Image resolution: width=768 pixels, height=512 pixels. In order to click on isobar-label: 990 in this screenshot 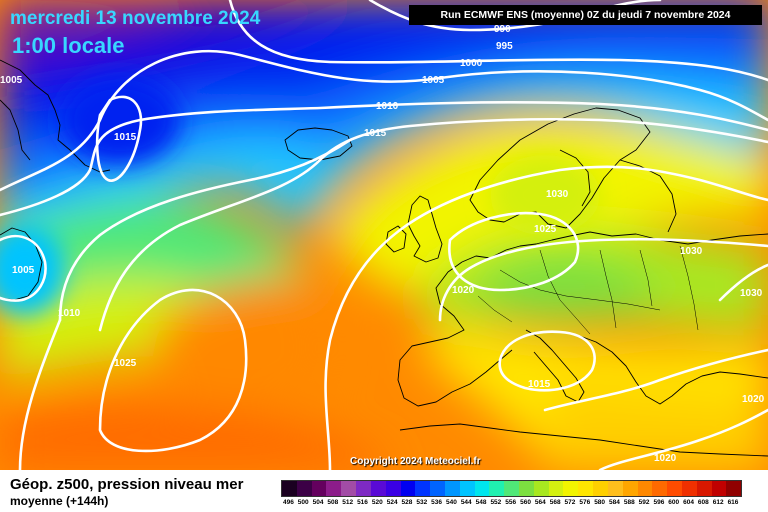, I will do `click(502, 29)`.